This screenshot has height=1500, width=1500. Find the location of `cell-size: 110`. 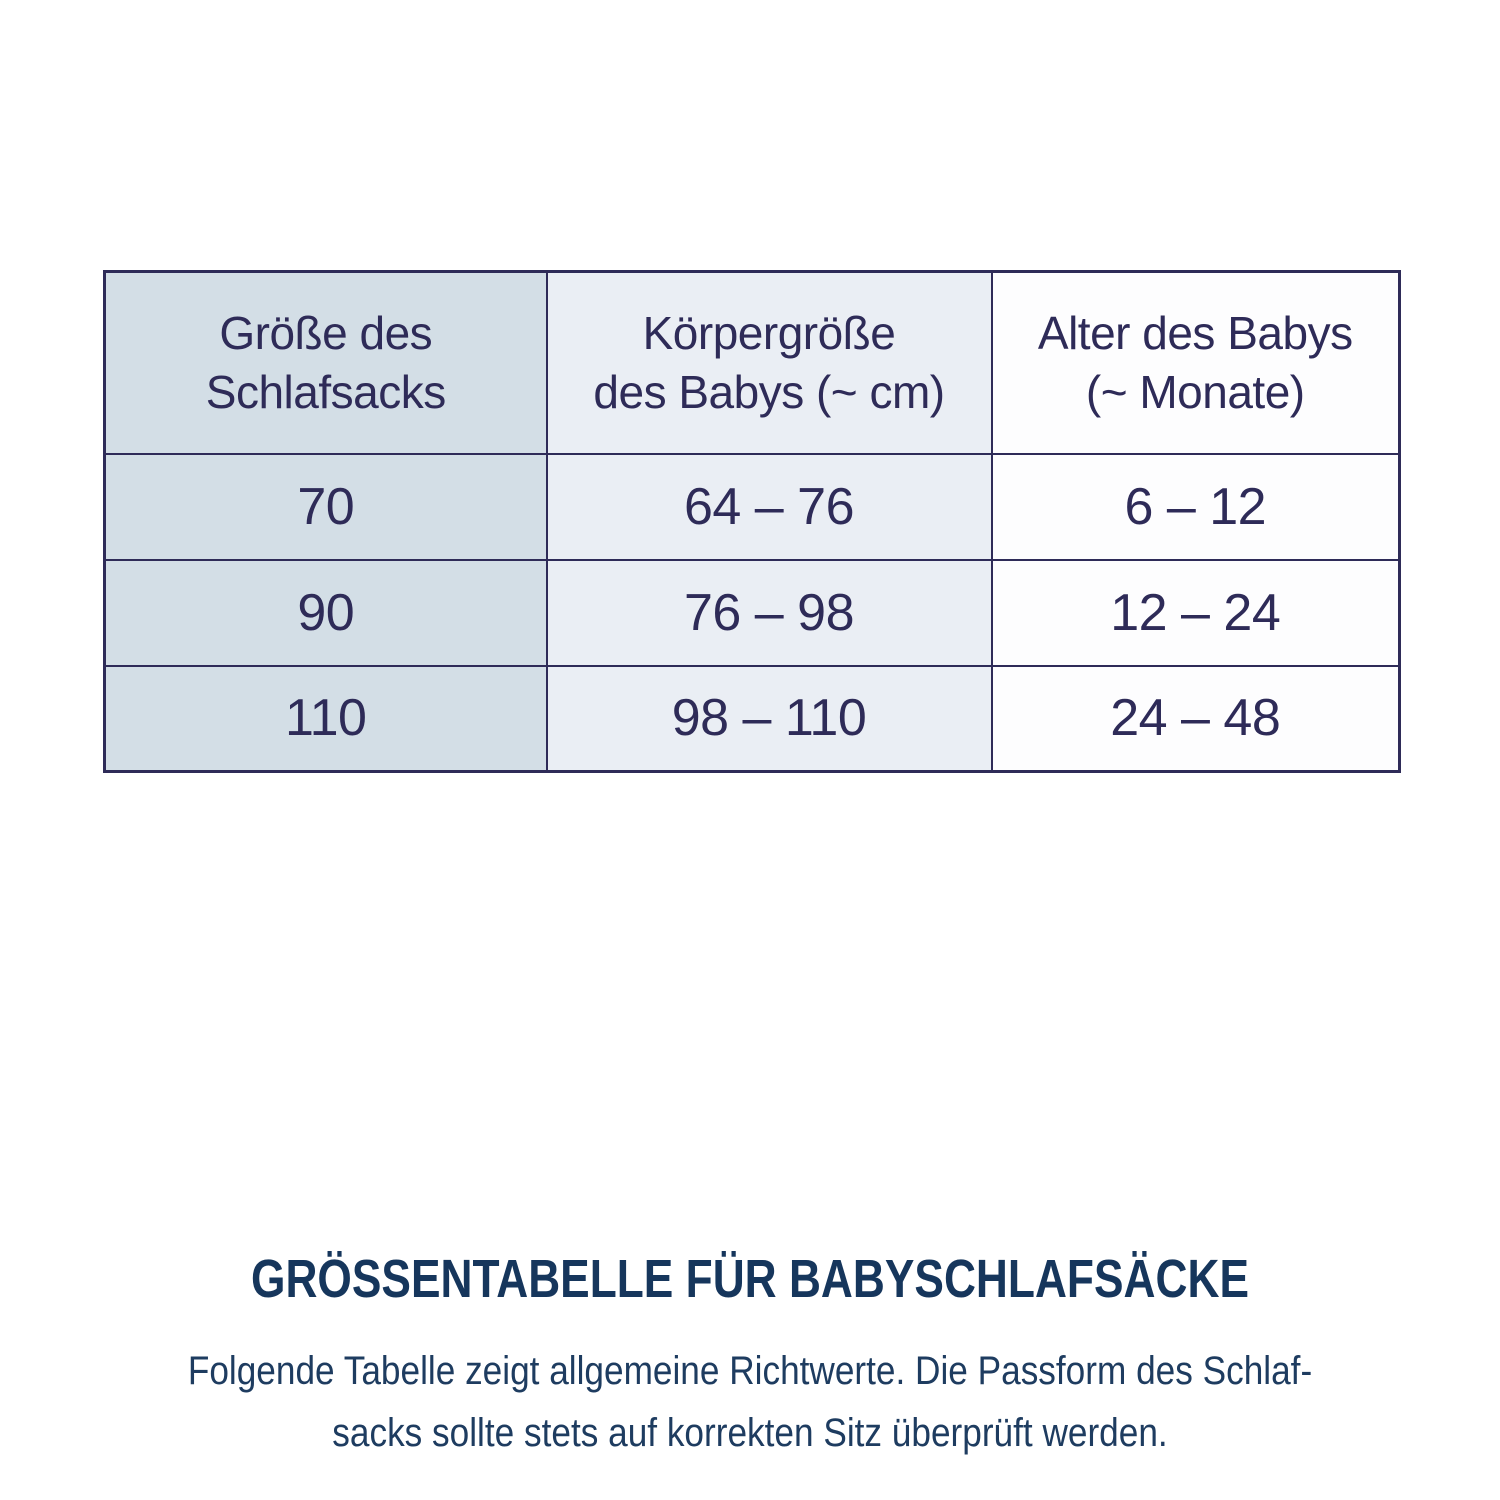

cell-size: 110 is located at coordinates (325, 718).